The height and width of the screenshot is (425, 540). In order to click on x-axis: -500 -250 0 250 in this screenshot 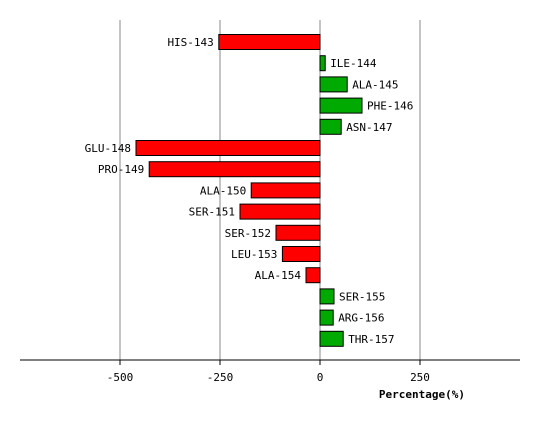, I will do `click(270, 371)`.